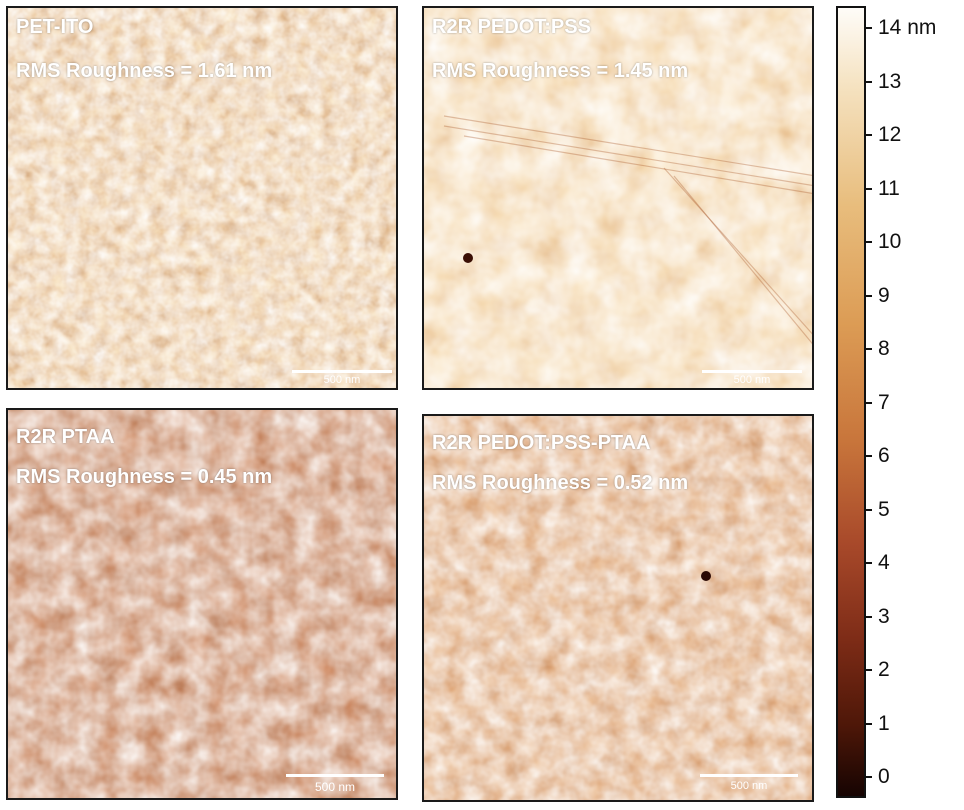 This screenshot has height=810, width=964. Describe the element at coordinates (65, 437) in the screenshot. I see `panel-title: R2R PTAA` at that location.